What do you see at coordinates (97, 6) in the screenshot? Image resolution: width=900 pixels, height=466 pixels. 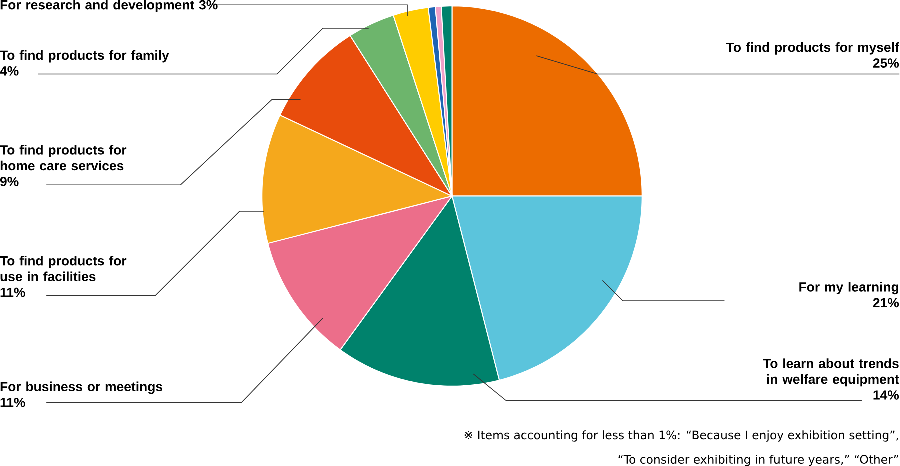 I see `slice-label: For research and development` at bounding box center [97, 6].